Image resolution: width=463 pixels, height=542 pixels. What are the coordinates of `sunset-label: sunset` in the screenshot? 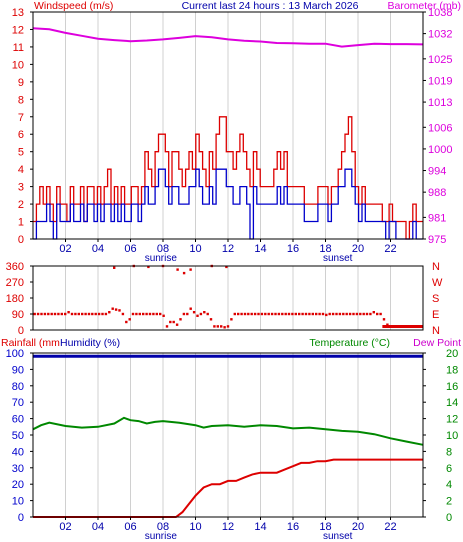 It's located at (338, 536).